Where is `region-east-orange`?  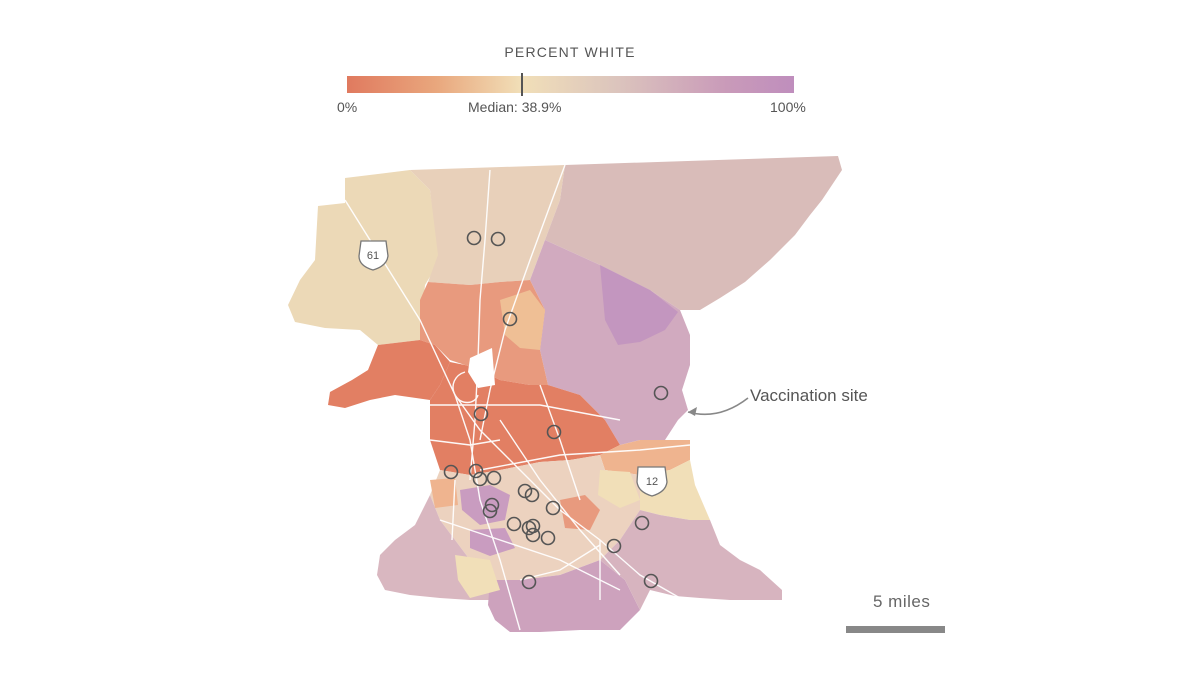
region-east-orange is located at coordinates (645, 457).